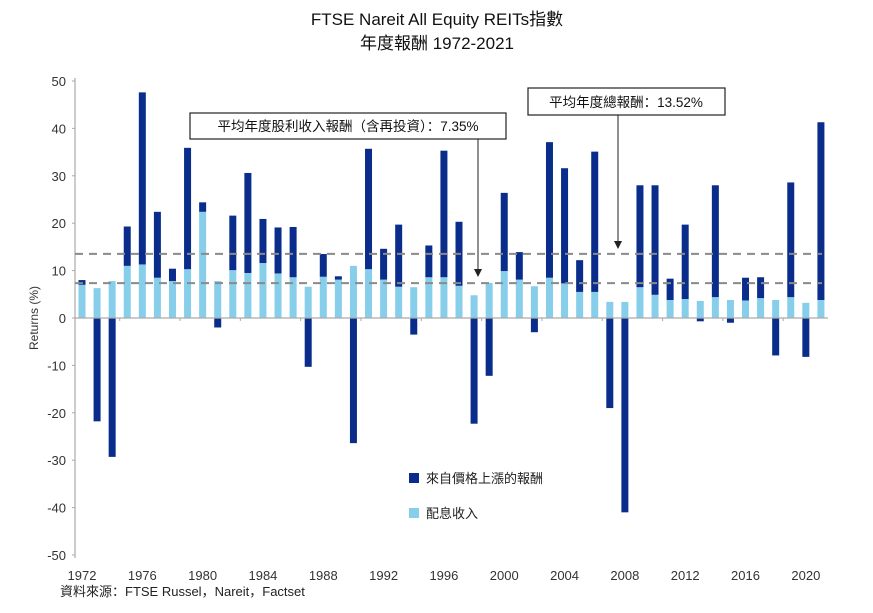  I want to click on bar-income-2020, so click(806, 310).